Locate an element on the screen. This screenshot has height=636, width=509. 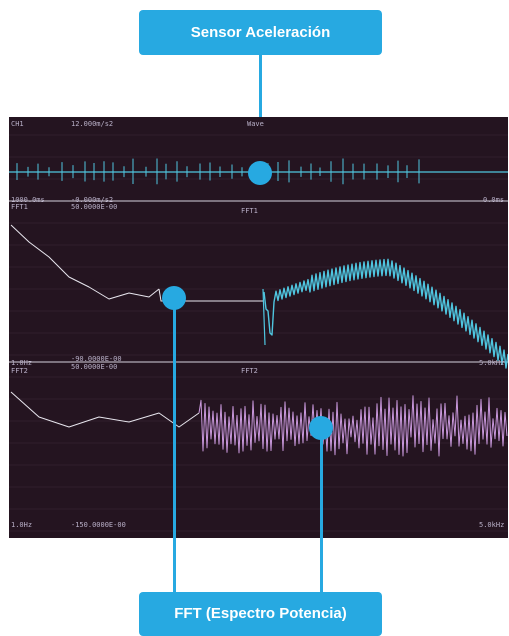
panel2-channel: FFT1 is located at coordinates (19, 207).